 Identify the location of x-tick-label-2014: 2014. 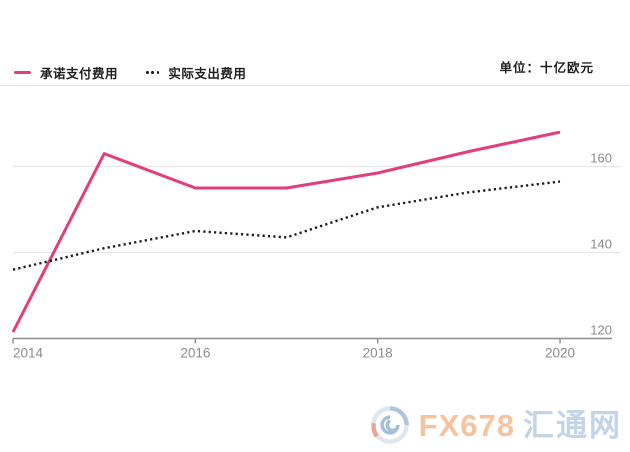
(28, 353).